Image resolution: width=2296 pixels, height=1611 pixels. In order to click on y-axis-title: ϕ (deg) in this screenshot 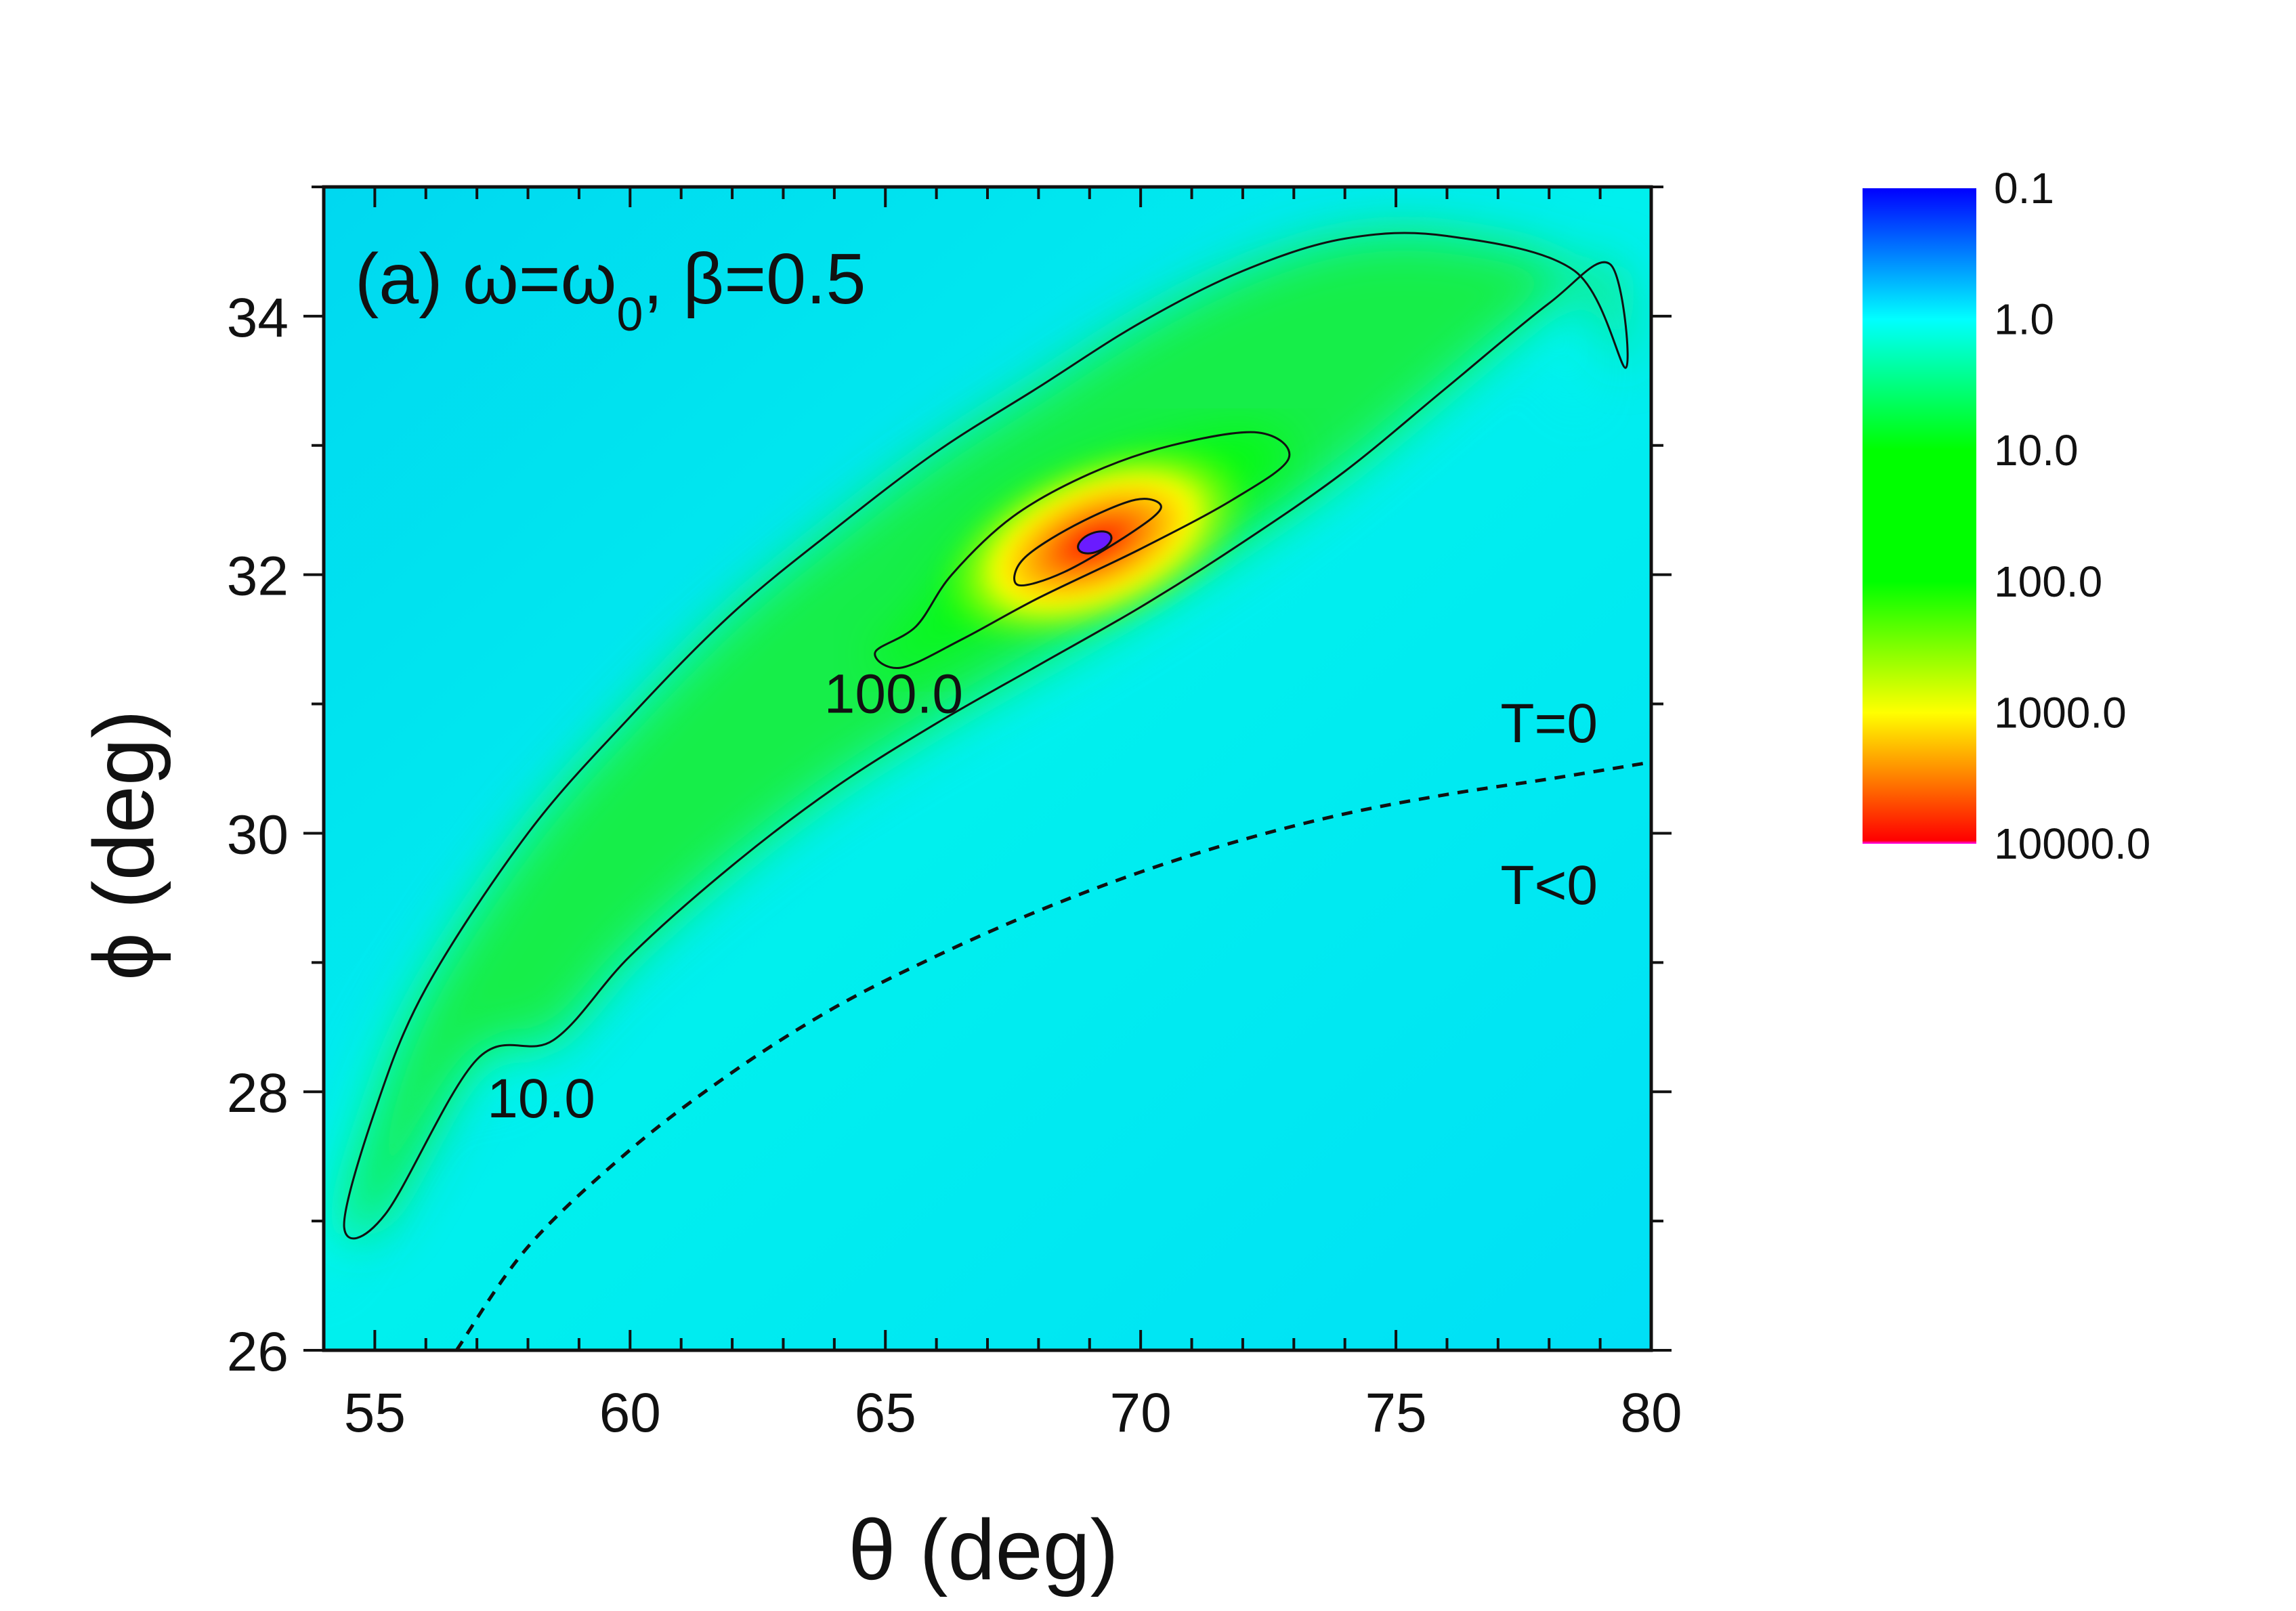, I will do `click(124, 845)`.